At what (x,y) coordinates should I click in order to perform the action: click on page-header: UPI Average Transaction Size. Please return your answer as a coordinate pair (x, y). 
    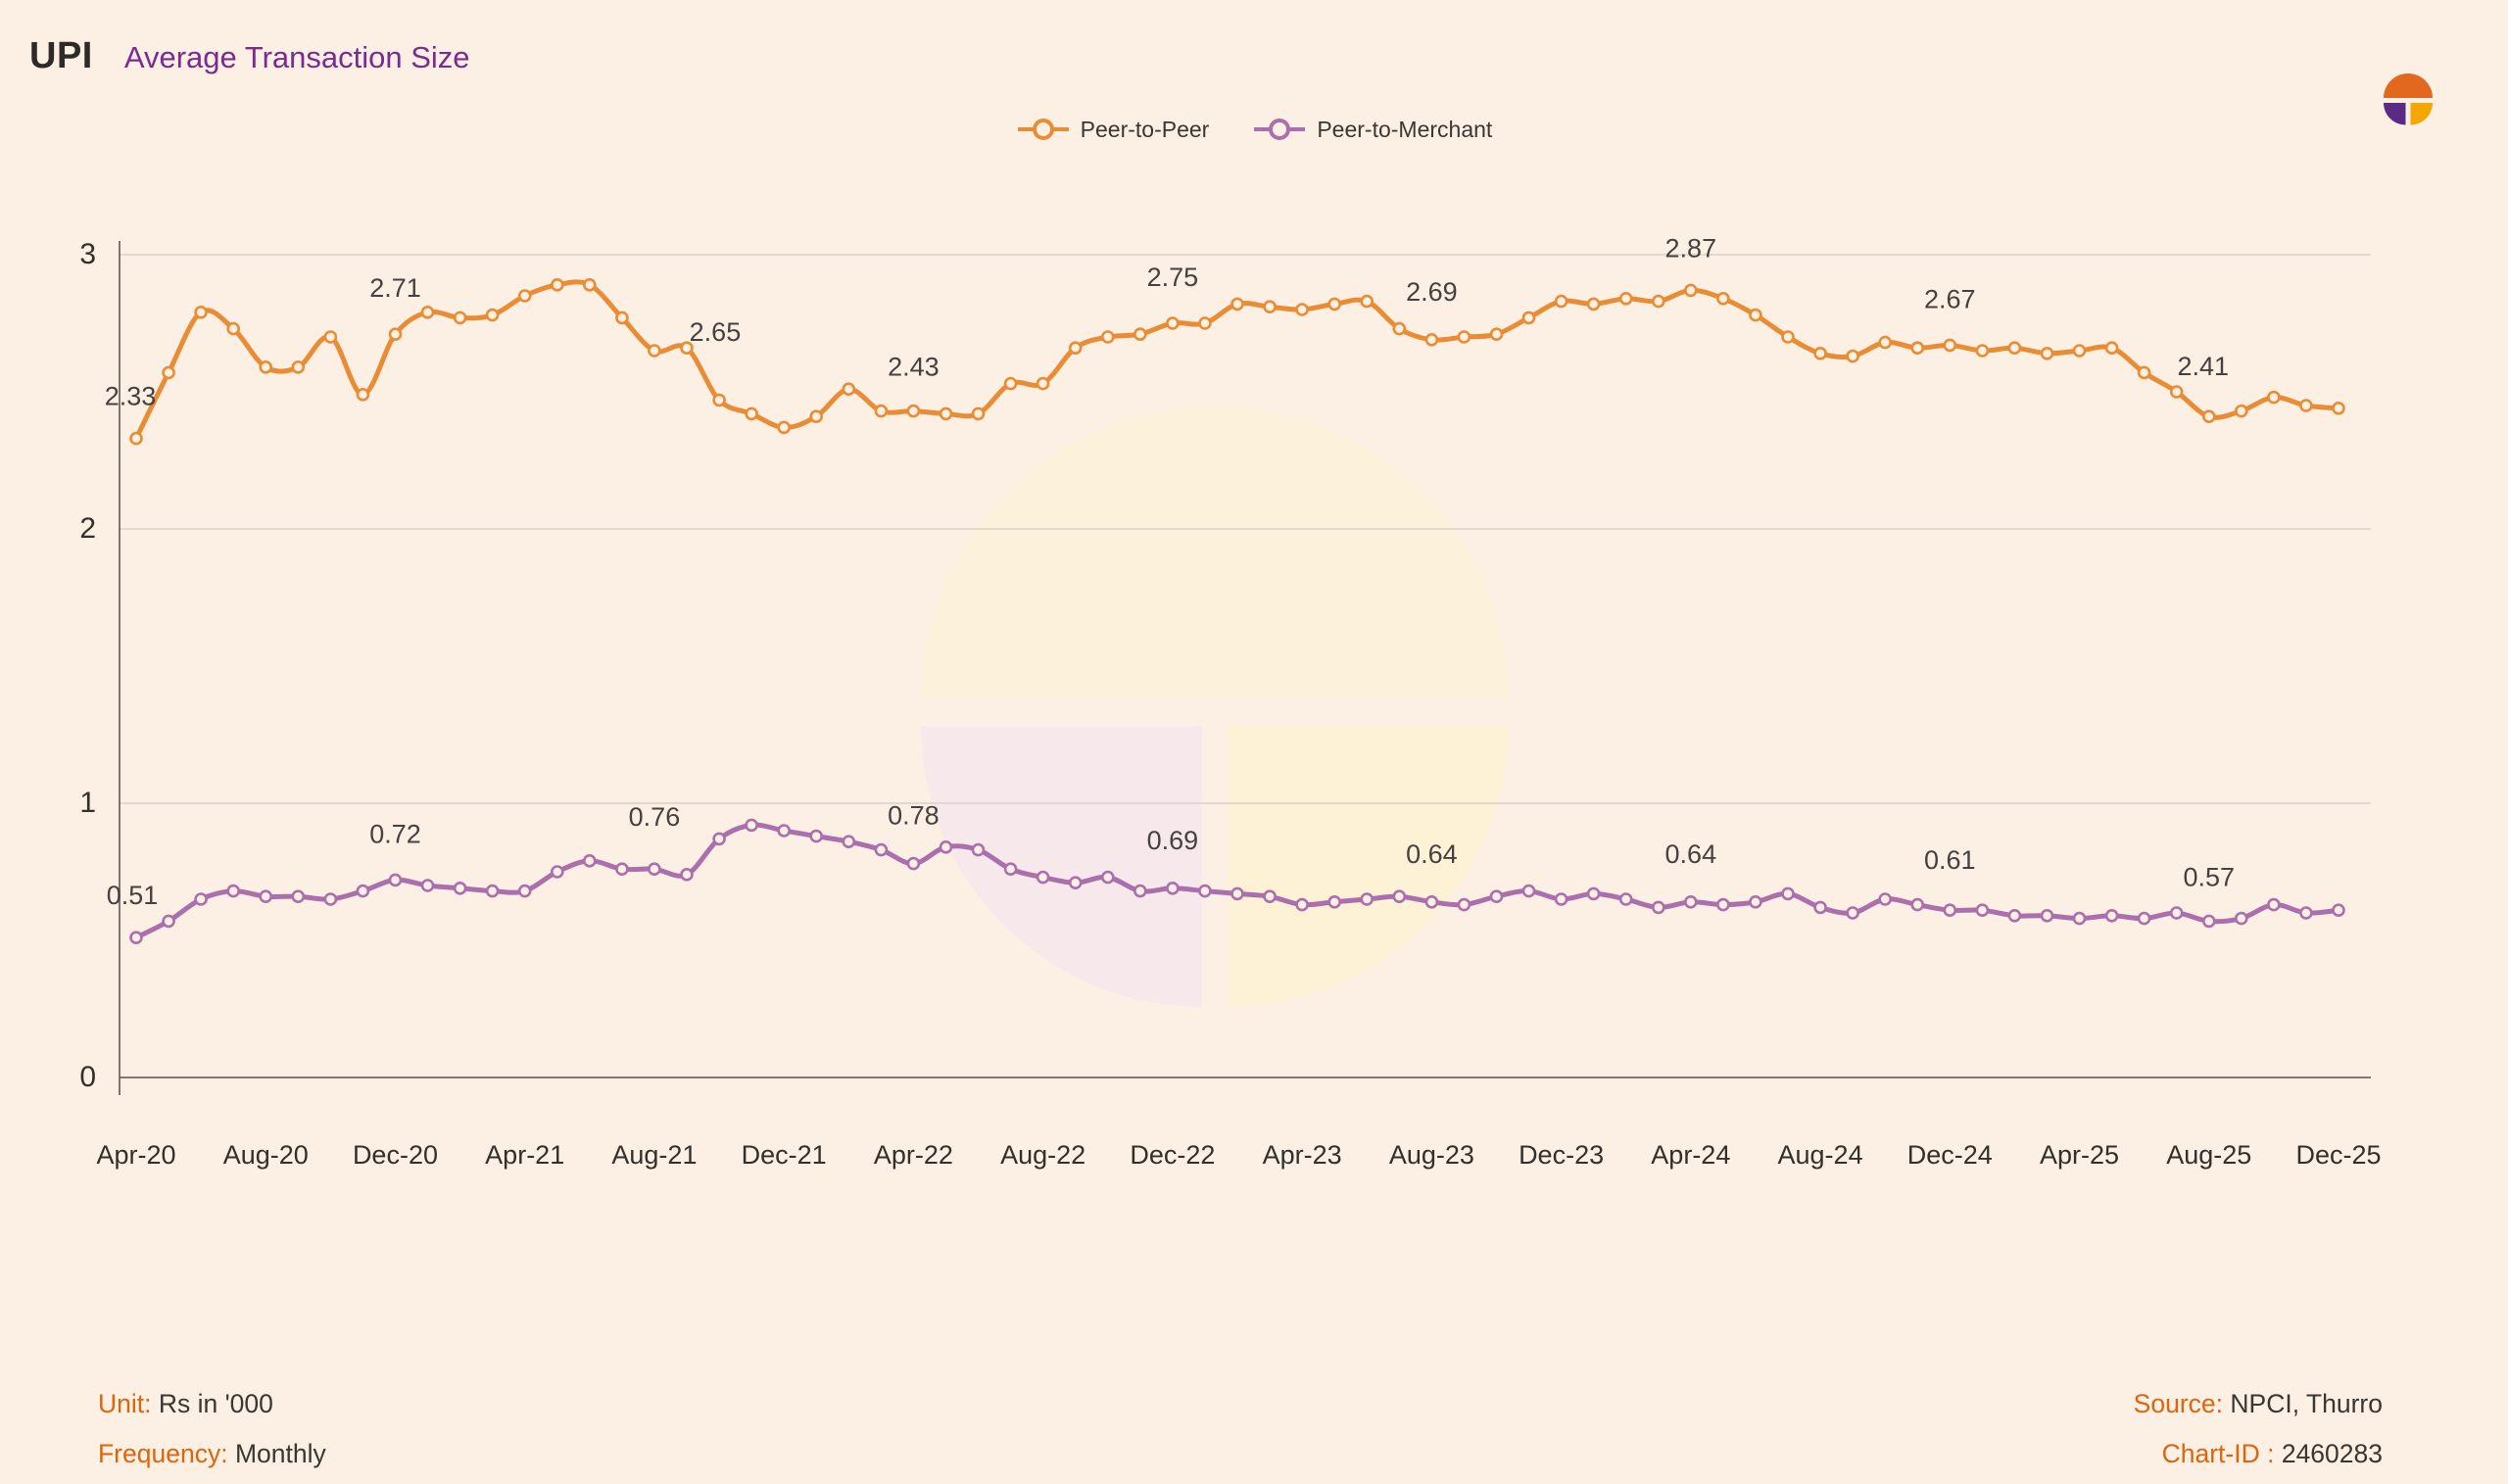
    Looking at the image, I should click on (249, 56).